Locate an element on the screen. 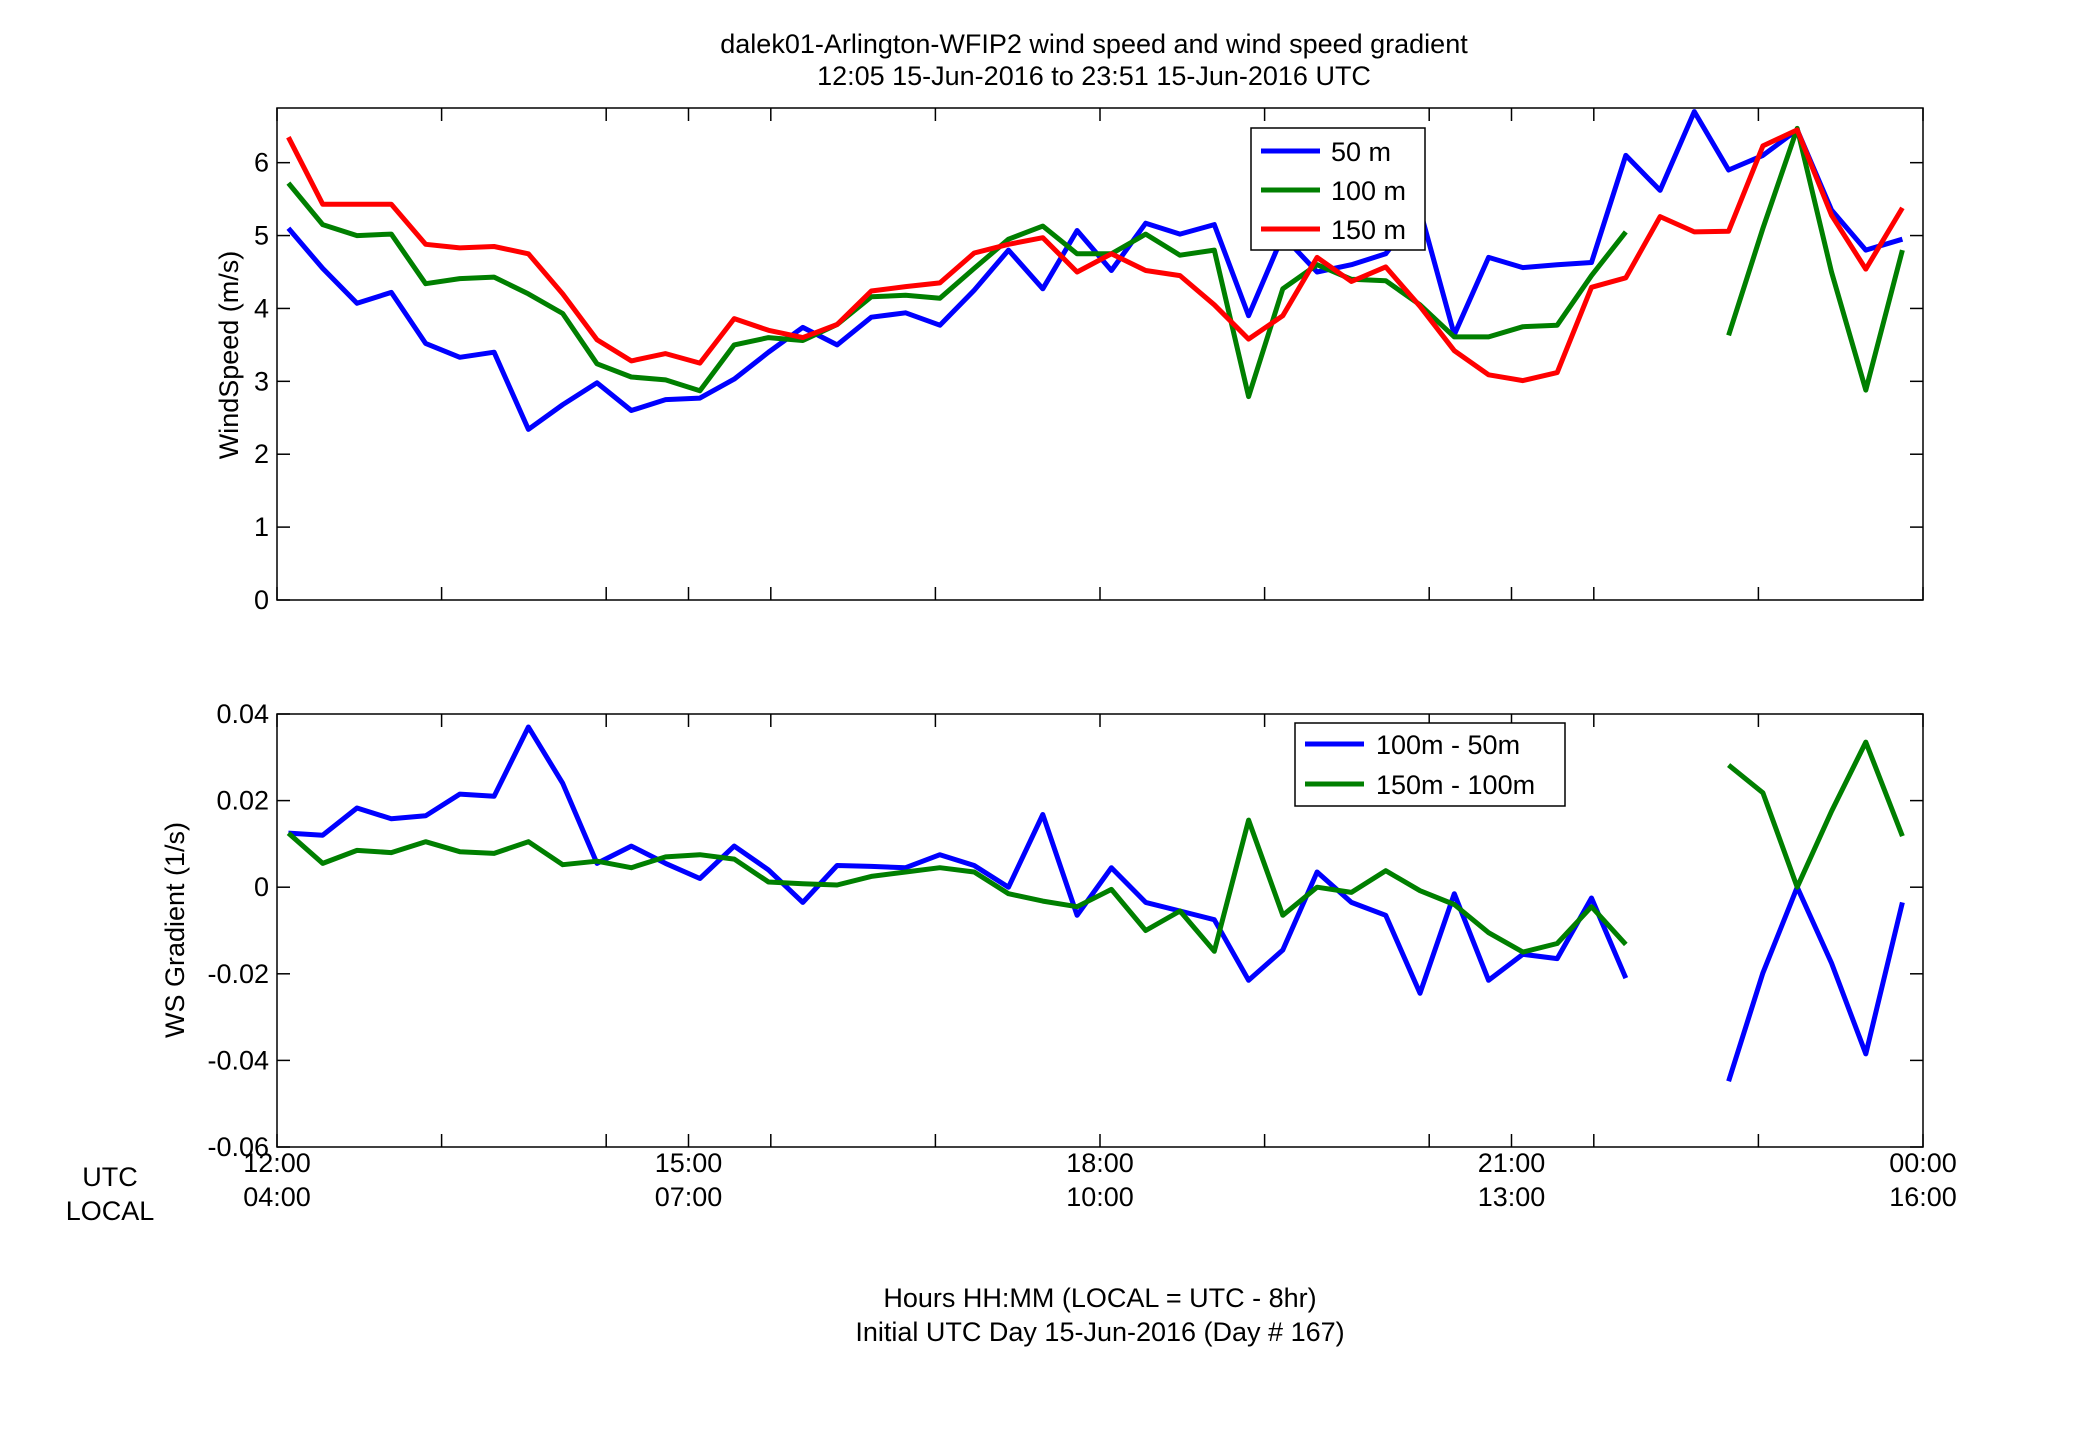 The image size is (2098, 1430). gradient-legend: 100m - 50m 150m - 100m is located at coordinates (1430, 764).